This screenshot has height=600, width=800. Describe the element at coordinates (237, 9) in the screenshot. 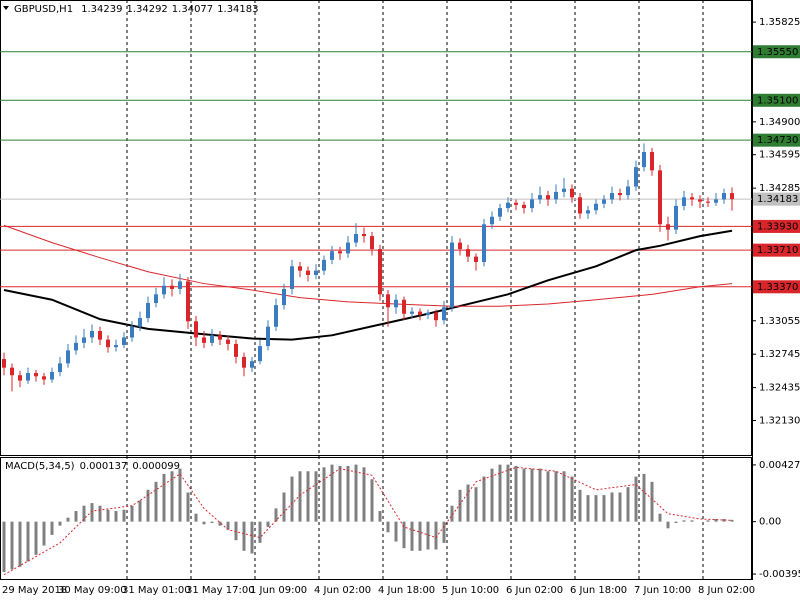

I see `close-value: 1.34183` at that location.